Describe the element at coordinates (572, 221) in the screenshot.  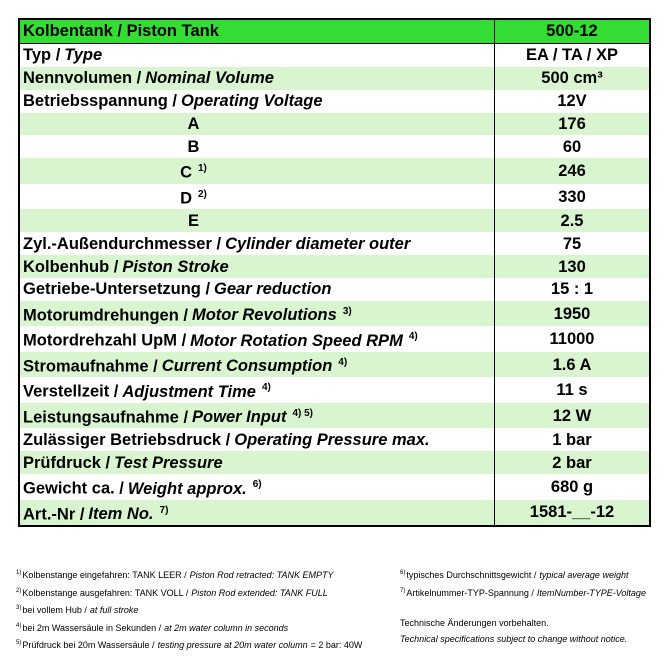
I see `row-value: 2.5` at that location.